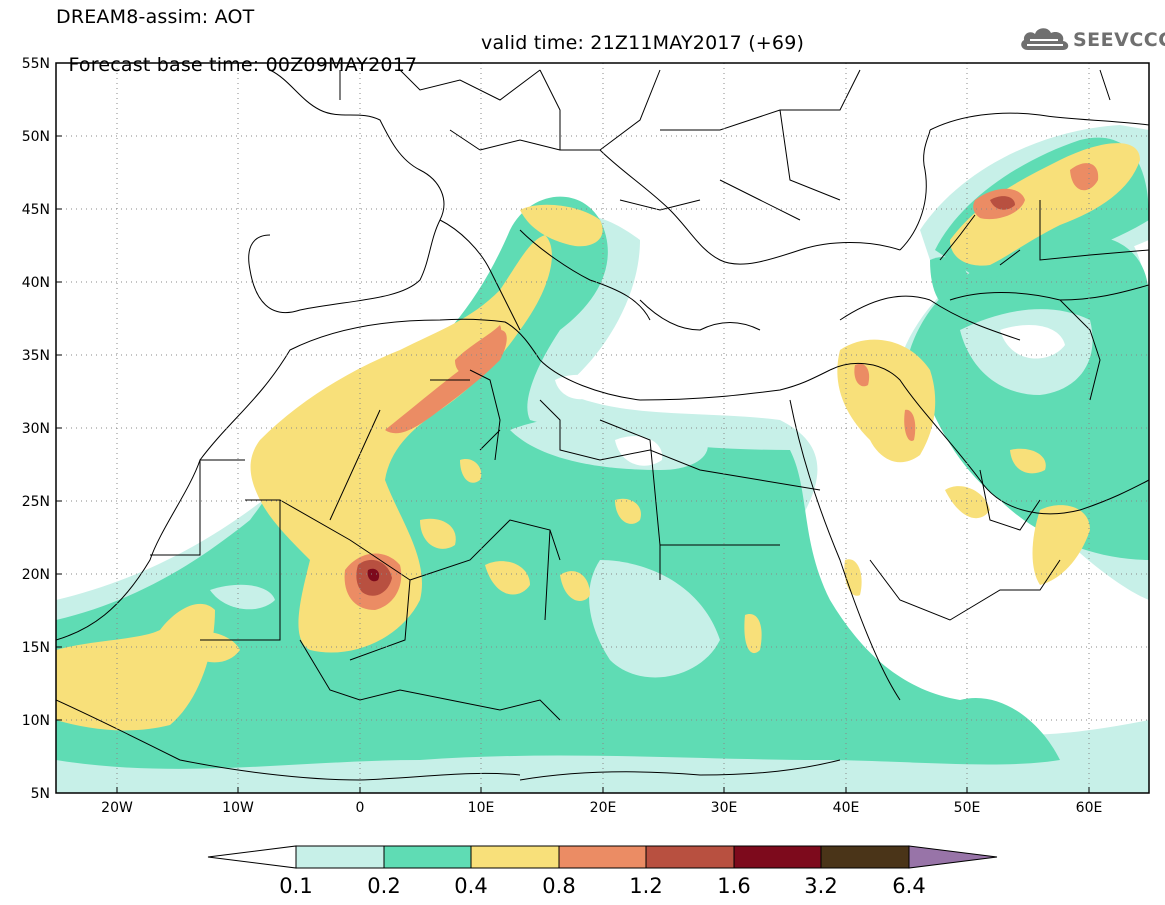  Describe the element at coordinates (643, 43) in the screenshot. I see `valid-time: valid time: 21Z11MAY2017 (+69)` at that location.